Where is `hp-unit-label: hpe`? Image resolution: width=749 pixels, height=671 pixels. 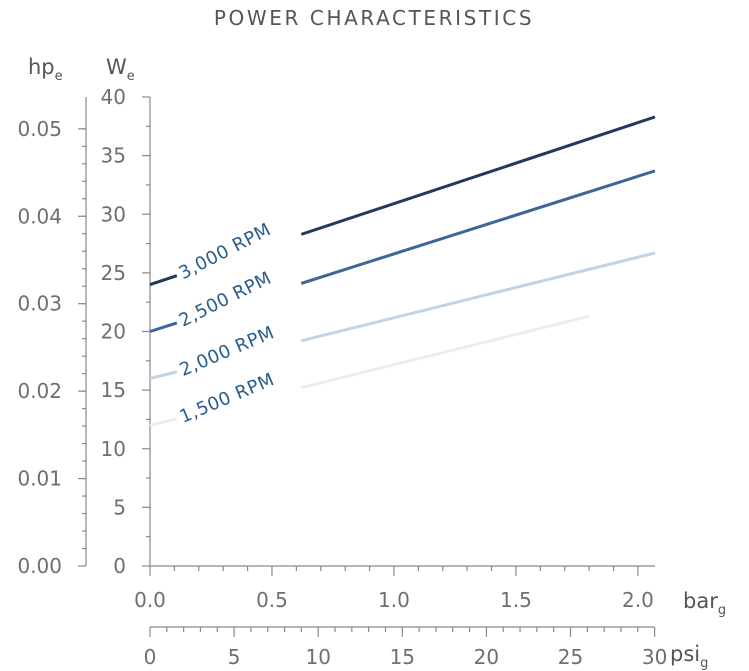
hp-unit-label: hpe is located at coordinates (45, 69).